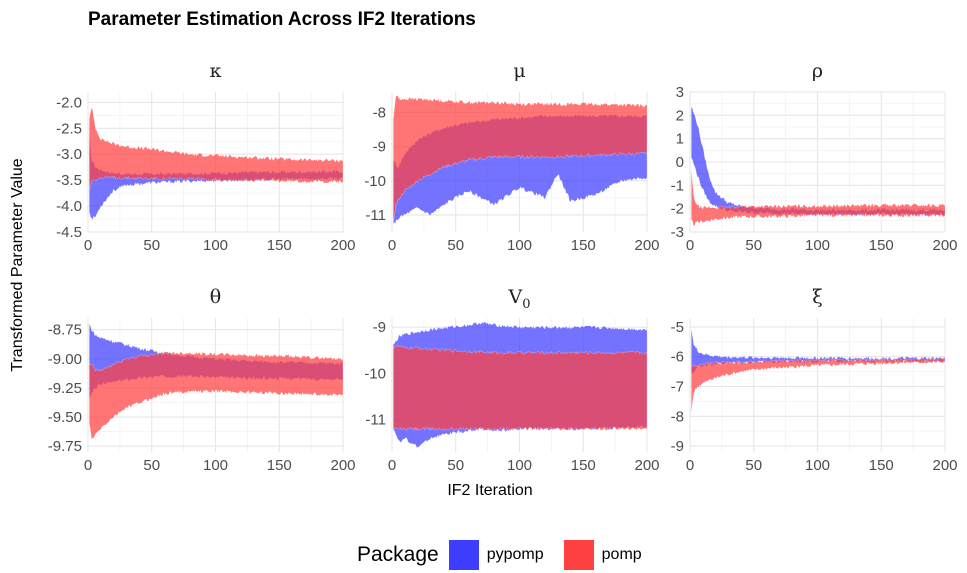  What do you see at coordinates (621, 554) in the screenshot?
I see `legend-label-pomp: pomp` at bounding box center [621, 554].